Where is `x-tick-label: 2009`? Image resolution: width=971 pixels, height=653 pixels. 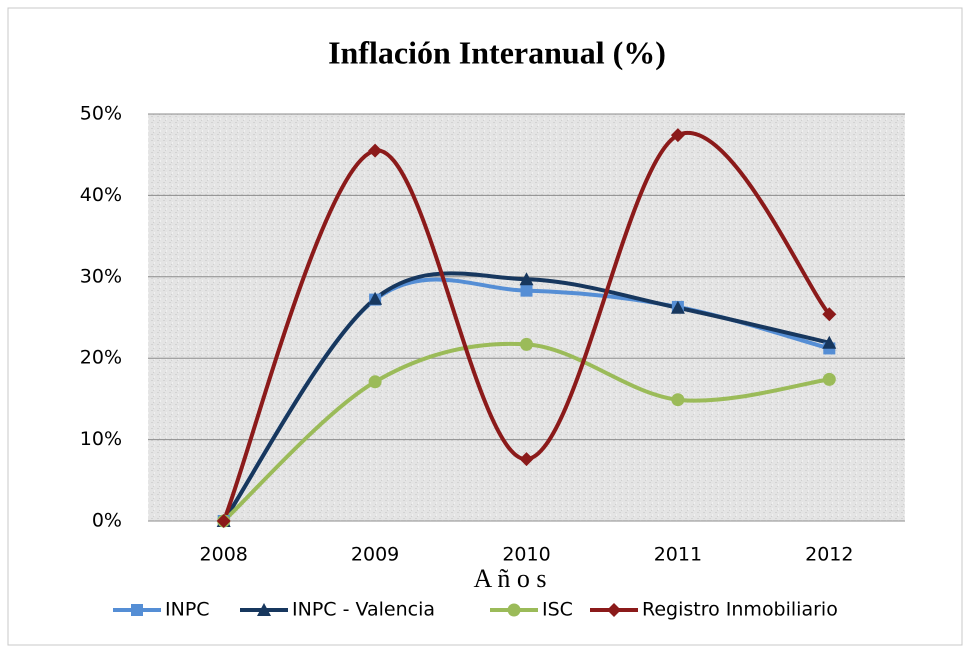
x-tick-label: 2009 is located at coordinates (375, 555).